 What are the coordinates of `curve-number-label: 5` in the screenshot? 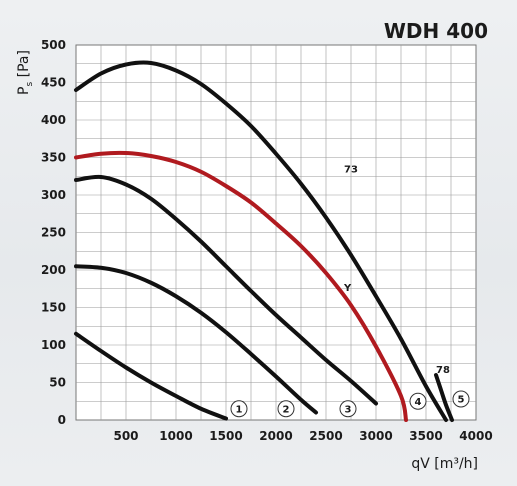 It's located at (461, 400).